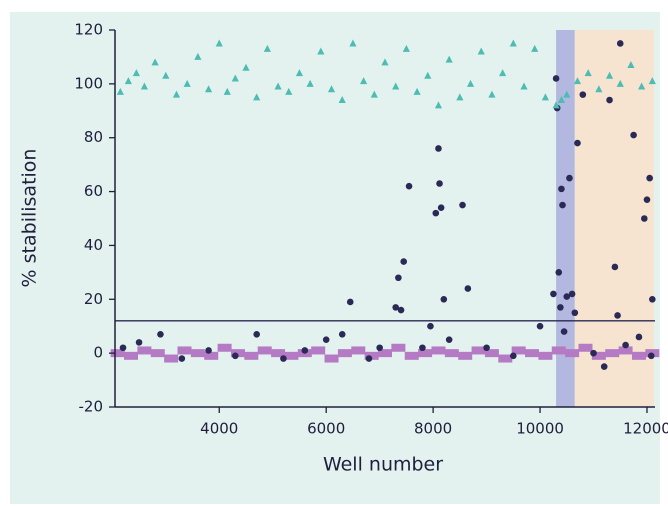 Image resolution: width=668 pixels, height=506 pixels. Describe the element at coordinates (93, 245) in the screenshot. I see `y-tick-label: 40` at that location.